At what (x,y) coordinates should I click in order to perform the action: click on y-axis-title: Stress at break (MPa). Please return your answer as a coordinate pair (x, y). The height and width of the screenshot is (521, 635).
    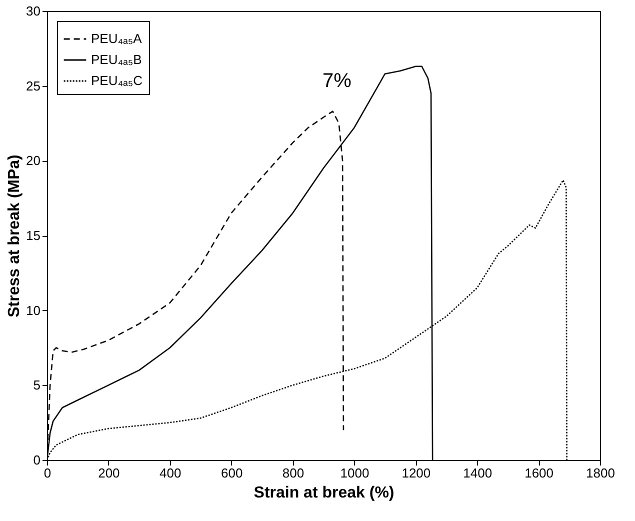
    Looking at the image, I should click on (15, 236).